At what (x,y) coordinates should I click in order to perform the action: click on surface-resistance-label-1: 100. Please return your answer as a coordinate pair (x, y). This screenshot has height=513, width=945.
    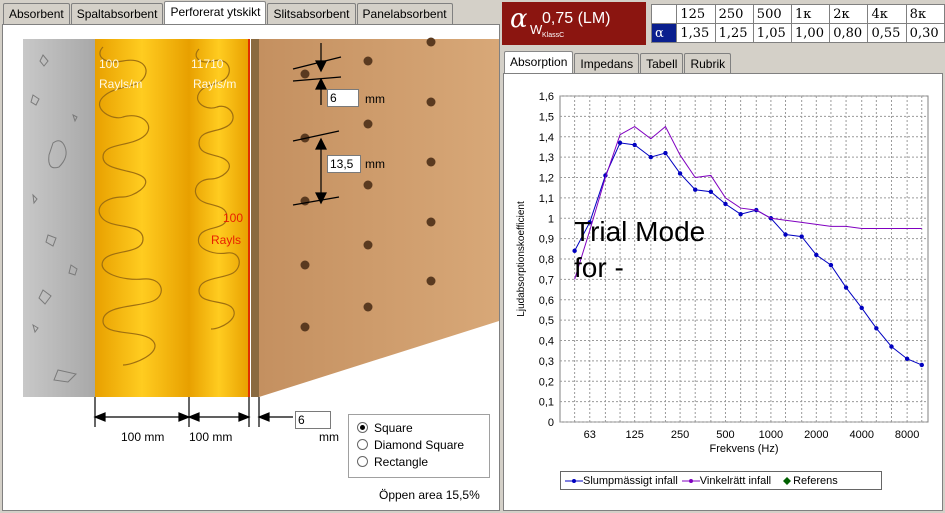
    Looking at the image, I should click on (233, 218).